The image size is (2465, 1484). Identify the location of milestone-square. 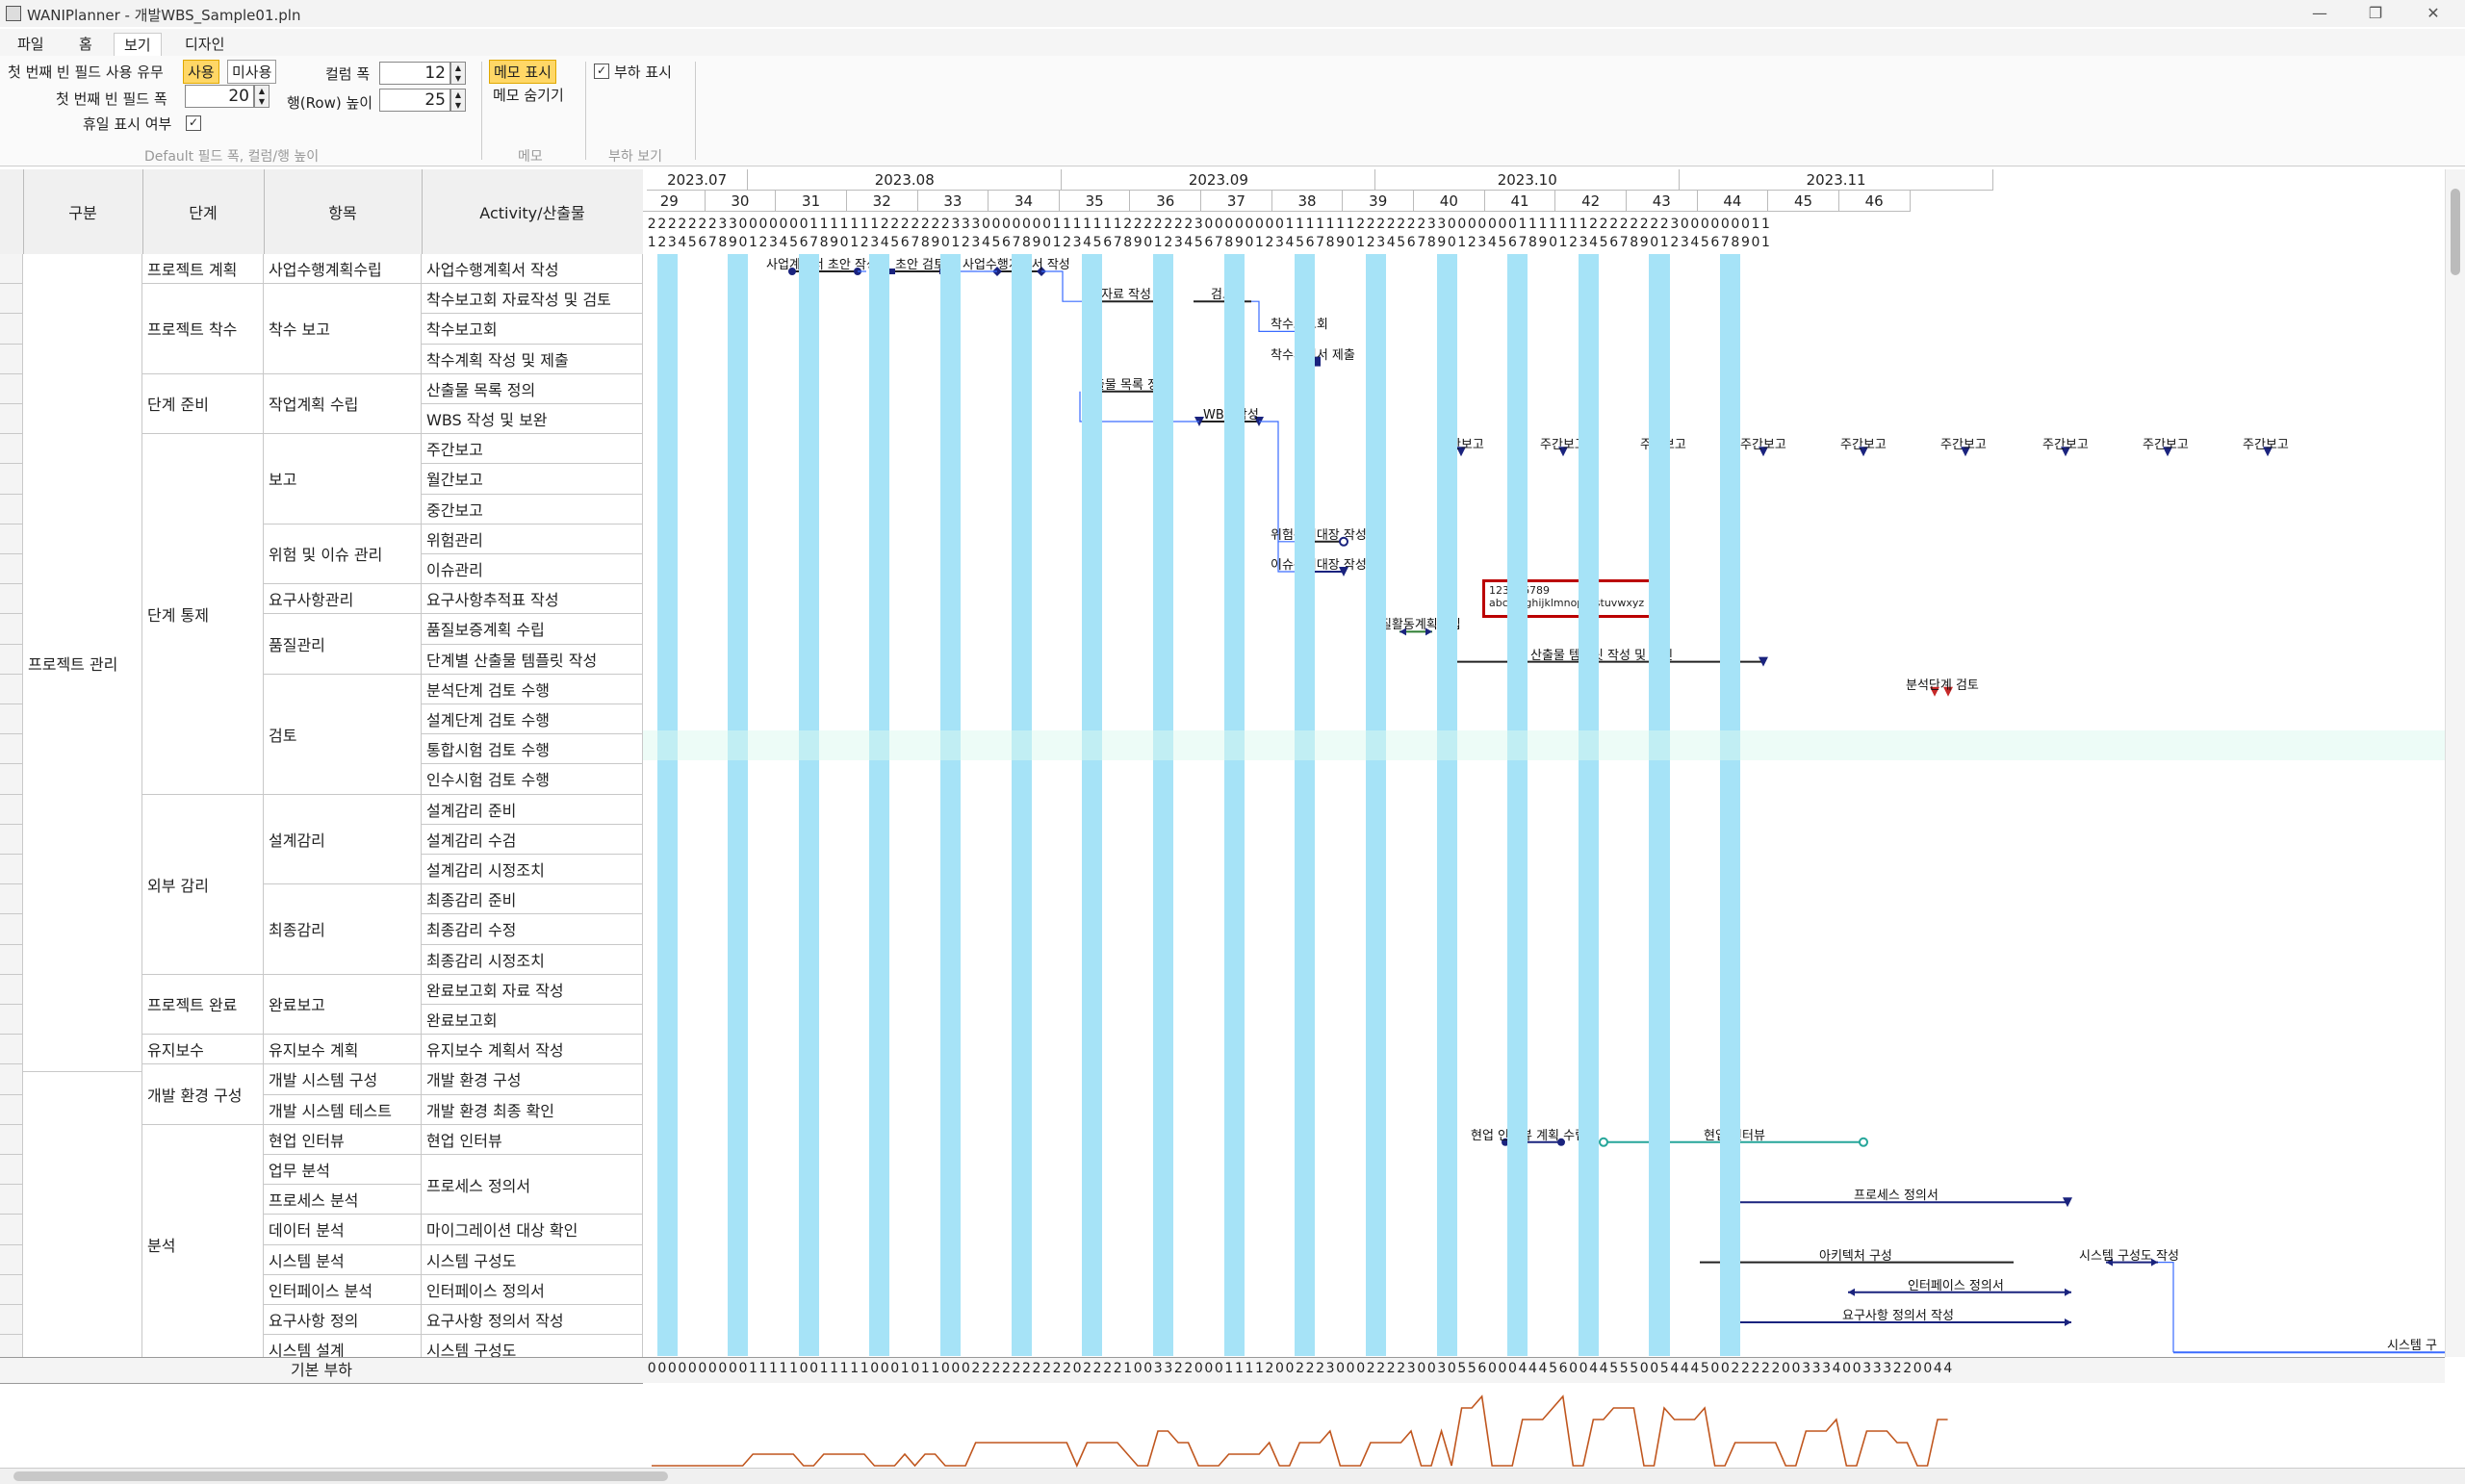
(1316, 362).